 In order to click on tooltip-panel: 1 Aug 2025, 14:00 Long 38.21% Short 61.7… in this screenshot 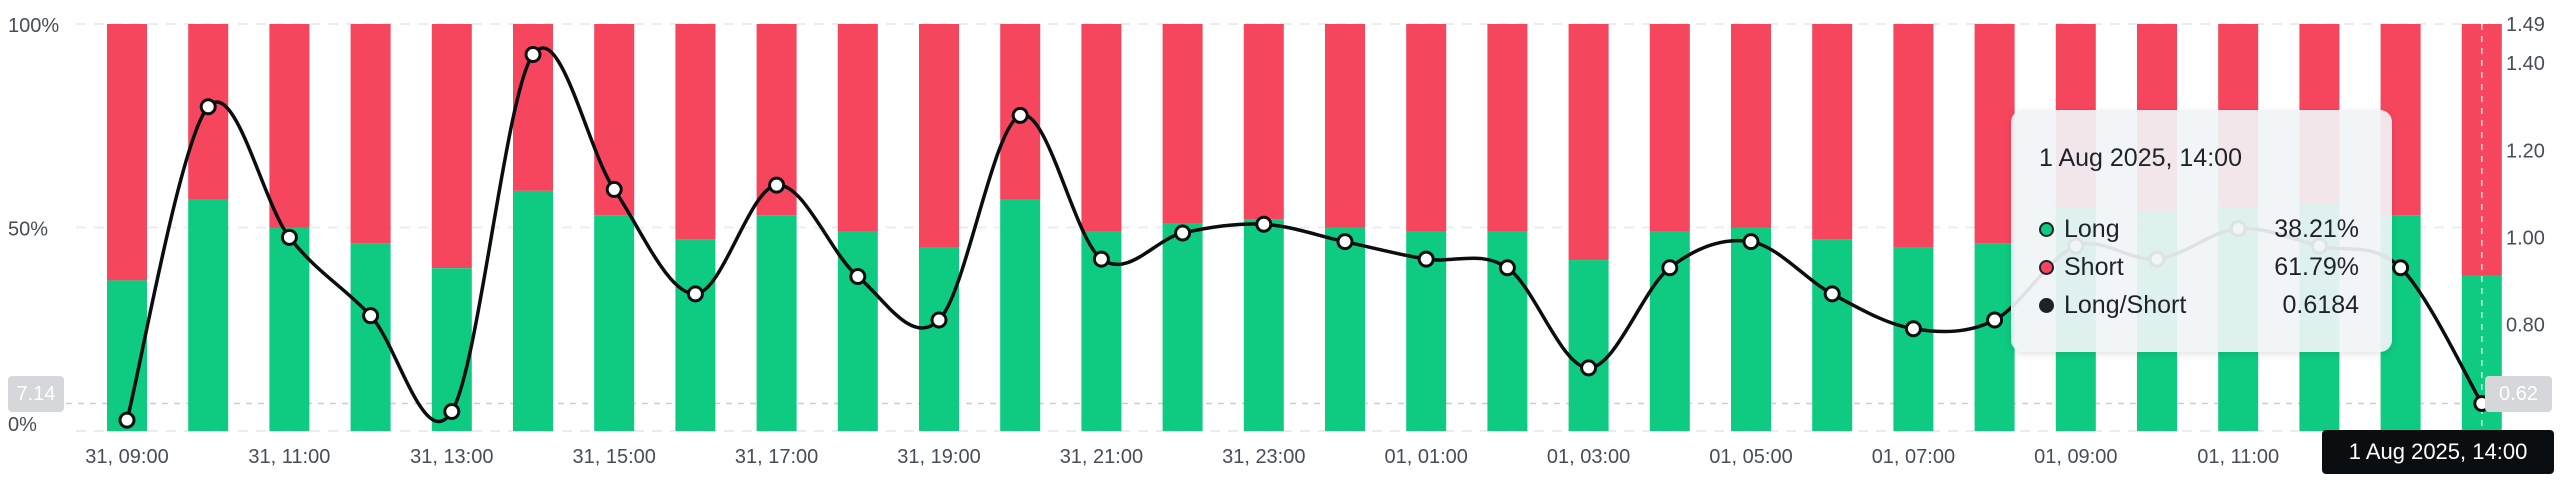, I will do `click(2201, 231)`.